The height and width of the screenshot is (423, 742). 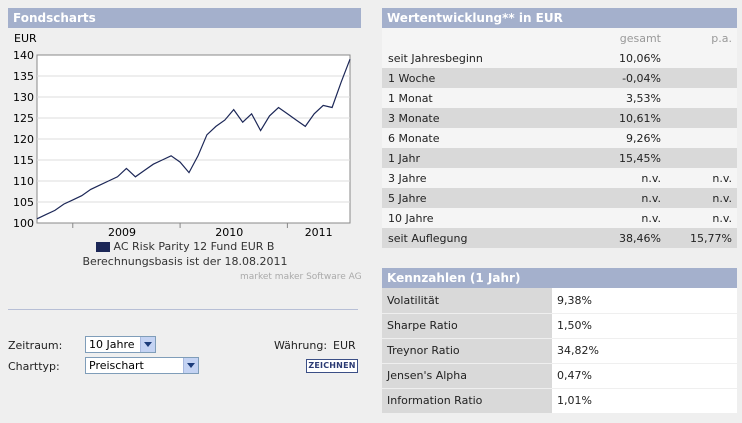 I want to click on col-gesamt: gesamt, so click(x=618, y=38).